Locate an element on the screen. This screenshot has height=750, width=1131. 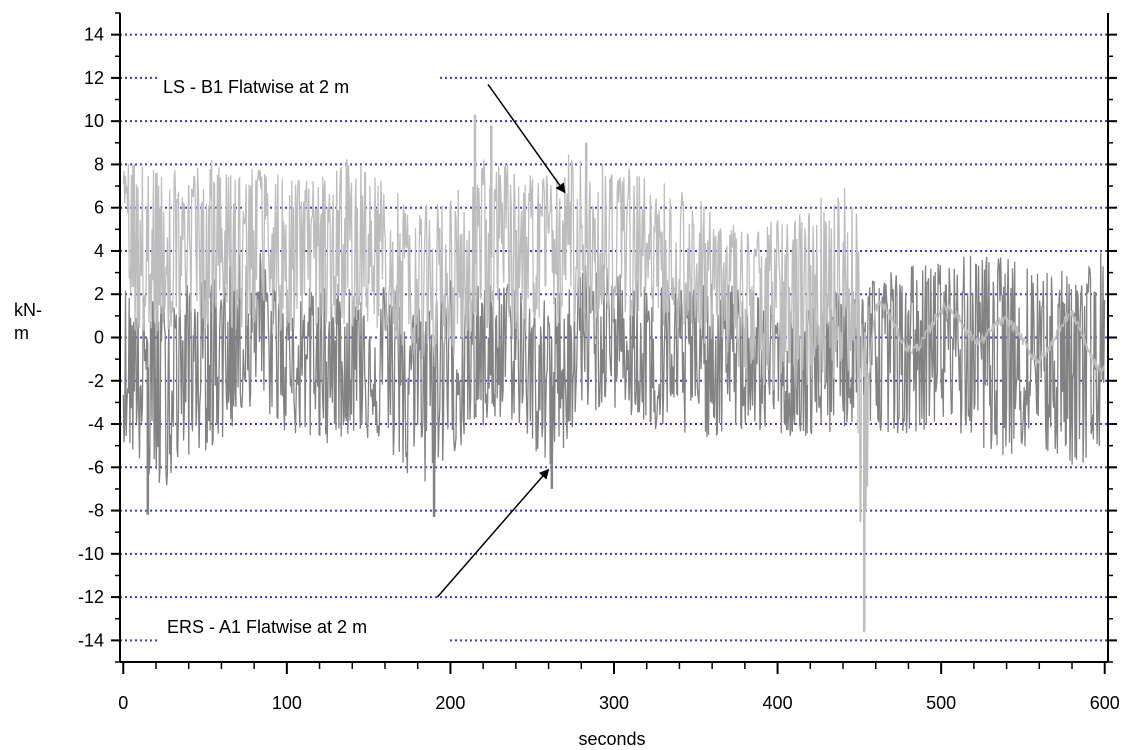
annotation-bottom-background is located at coordinates (305, 626).